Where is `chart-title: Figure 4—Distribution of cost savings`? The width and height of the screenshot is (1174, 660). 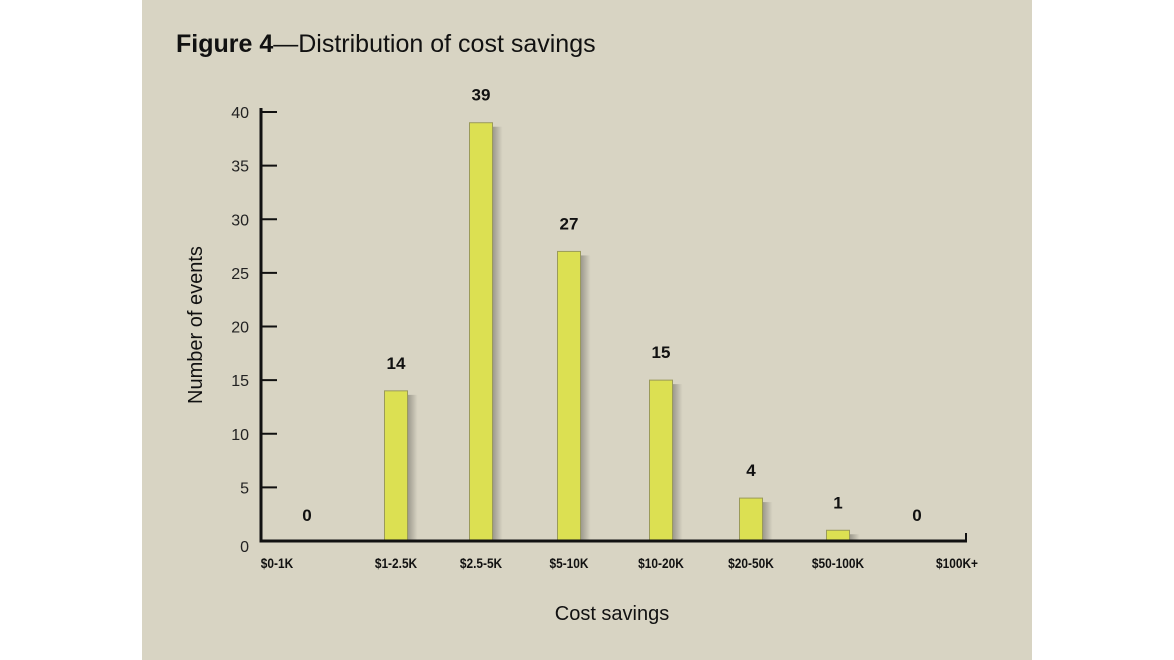 chart-title: Figure 4—Distribution of cost savings is located at coordinates (386, 44).